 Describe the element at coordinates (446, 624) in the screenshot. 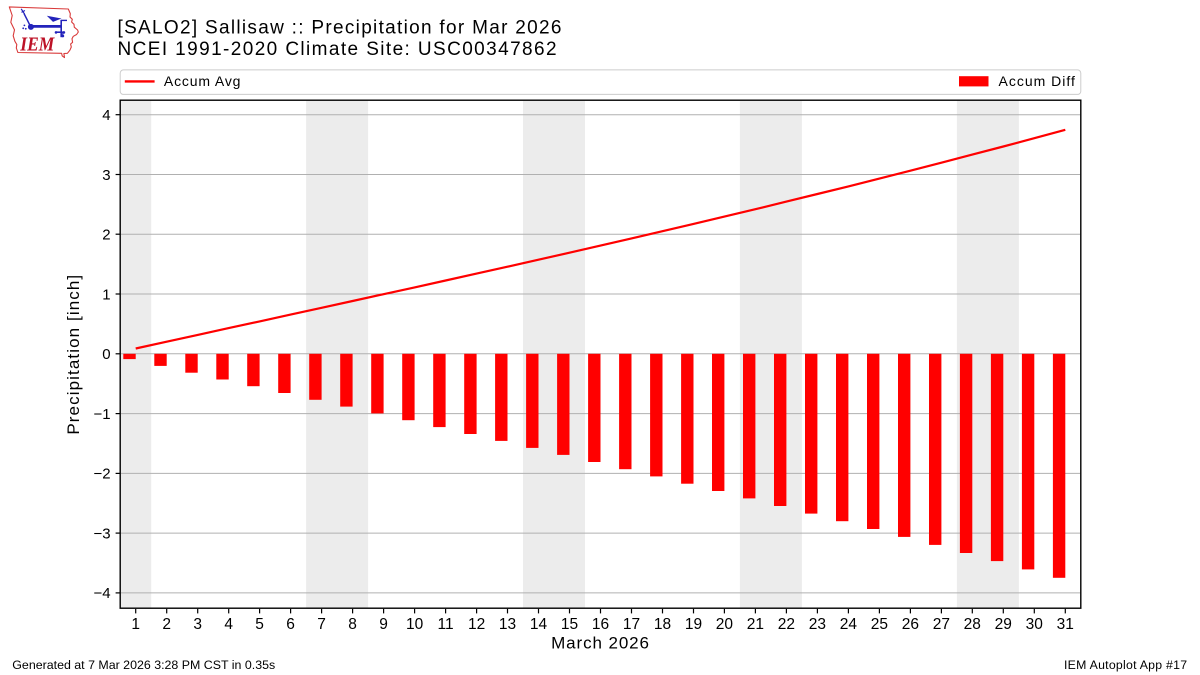

I see `svg-text: 11` at that location.